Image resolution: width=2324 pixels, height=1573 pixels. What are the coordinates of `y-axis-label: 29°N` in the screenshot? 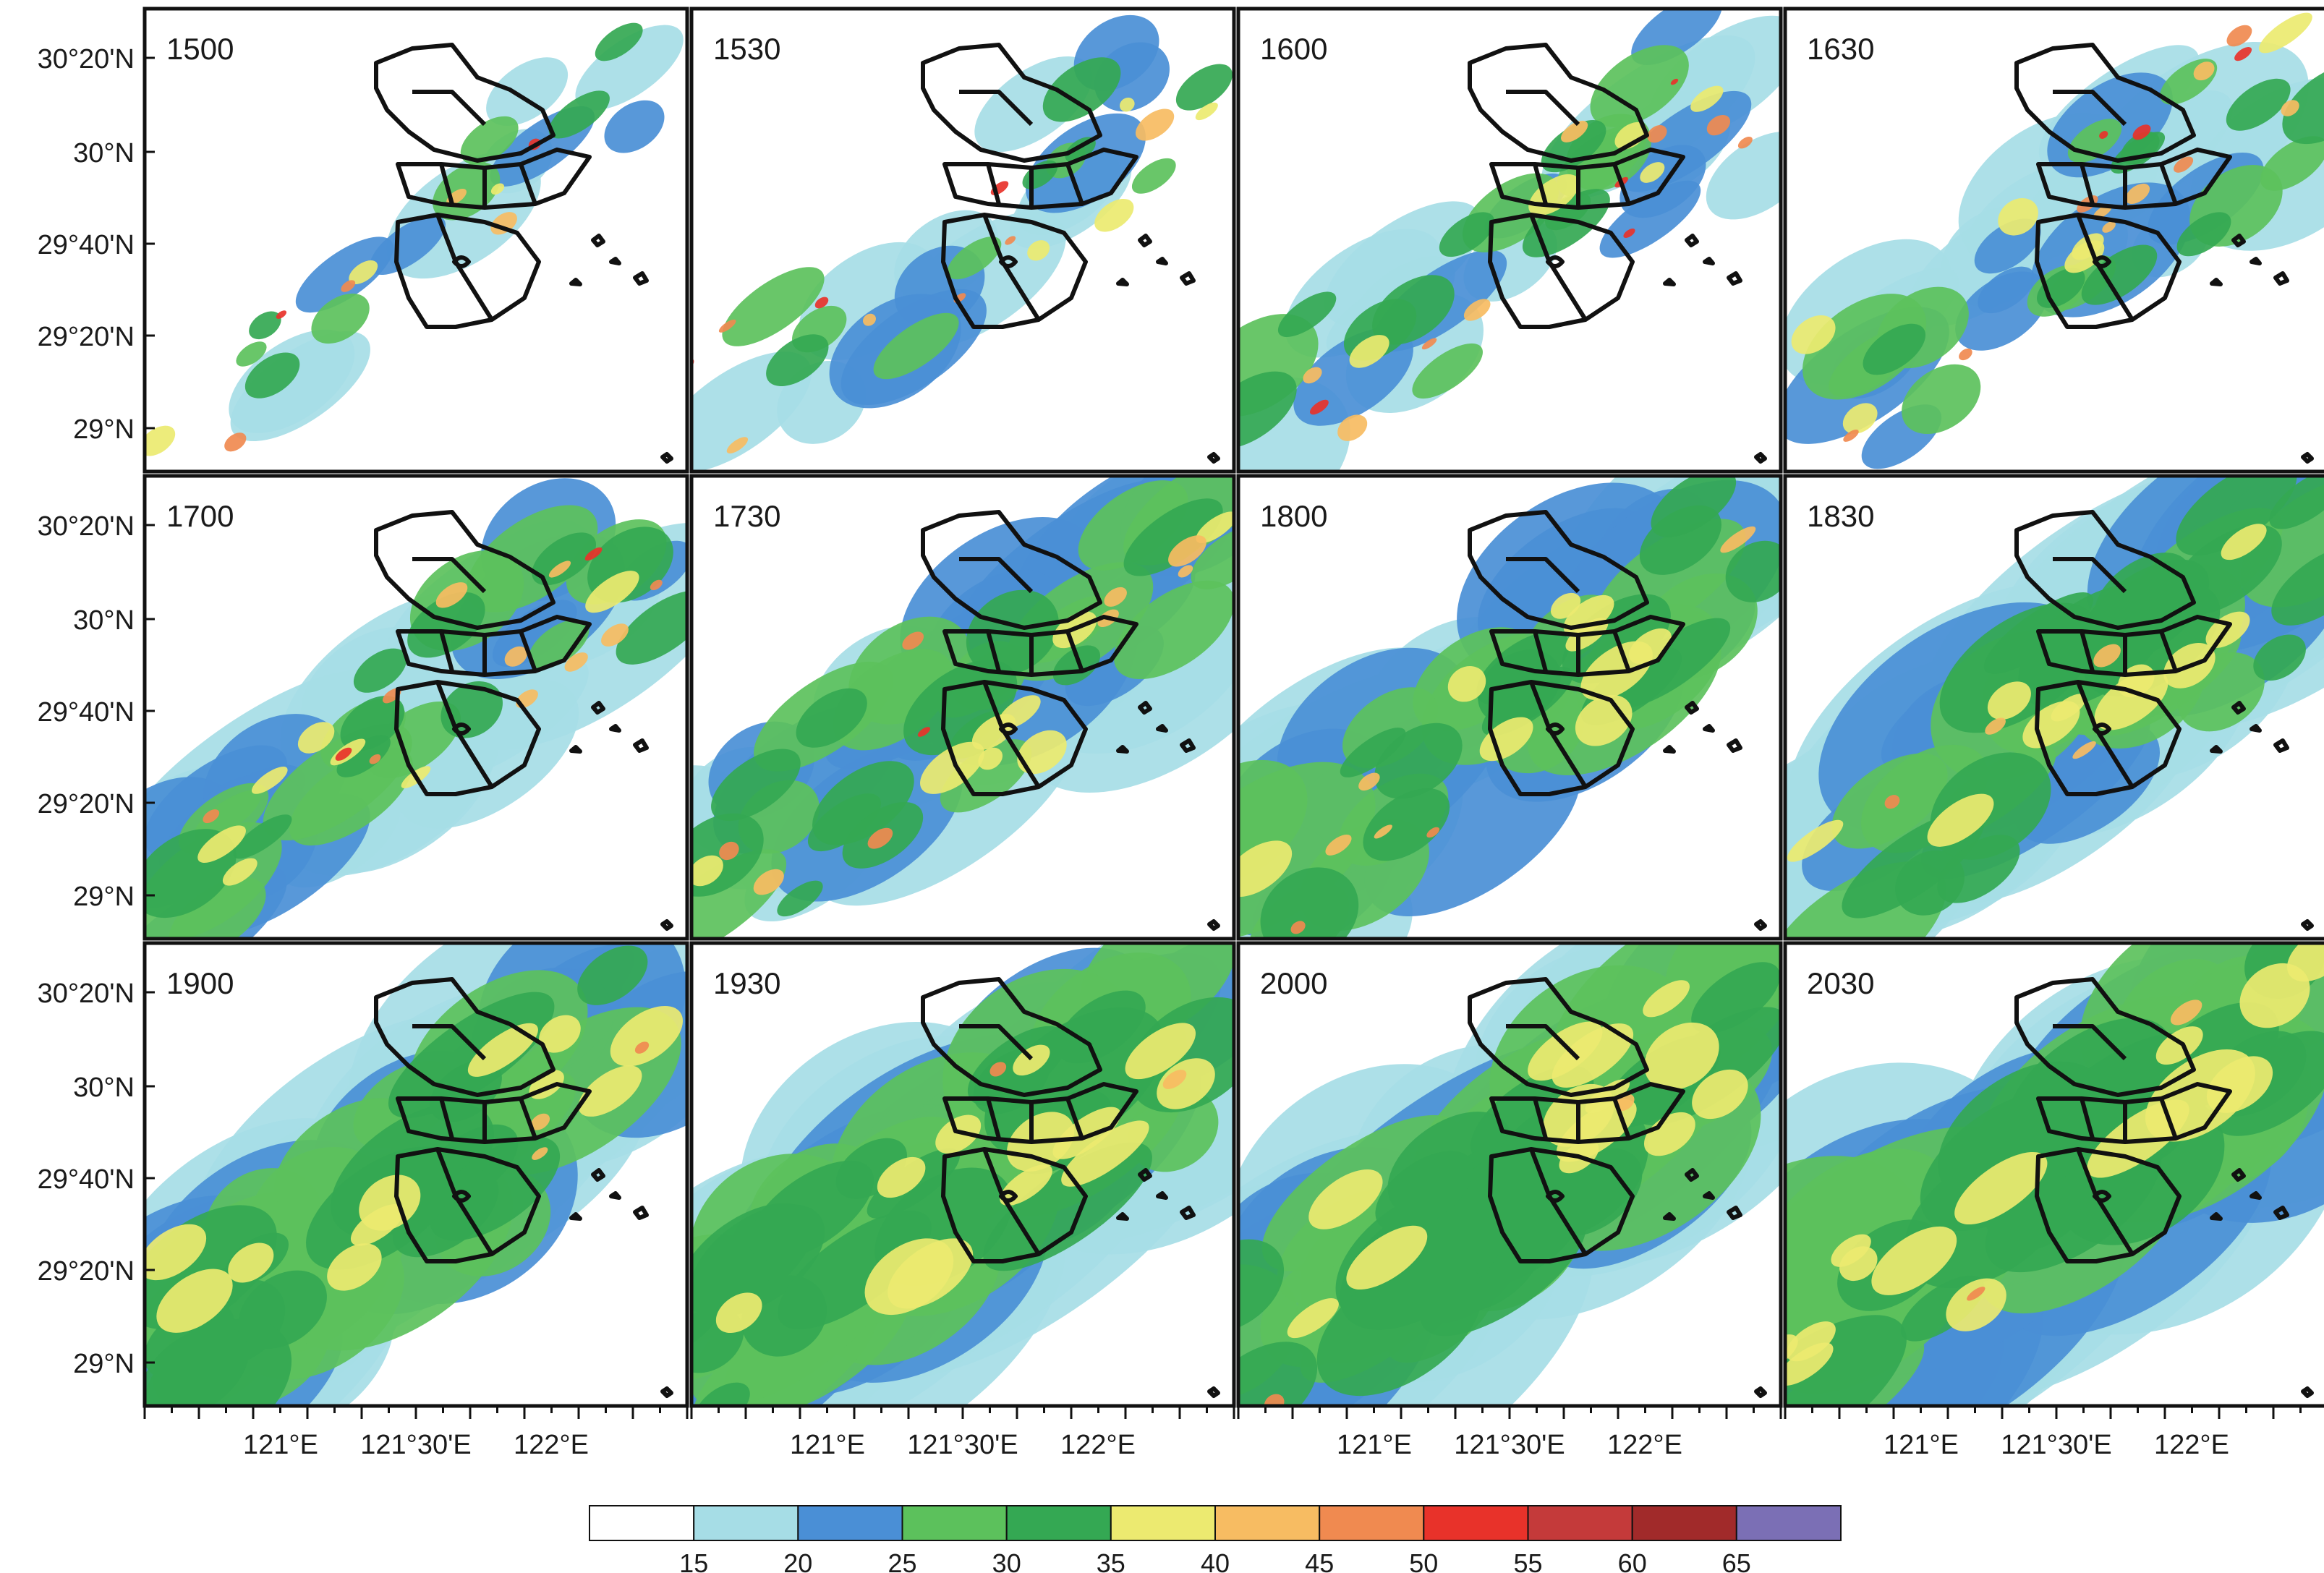 It's located at (104, 430).